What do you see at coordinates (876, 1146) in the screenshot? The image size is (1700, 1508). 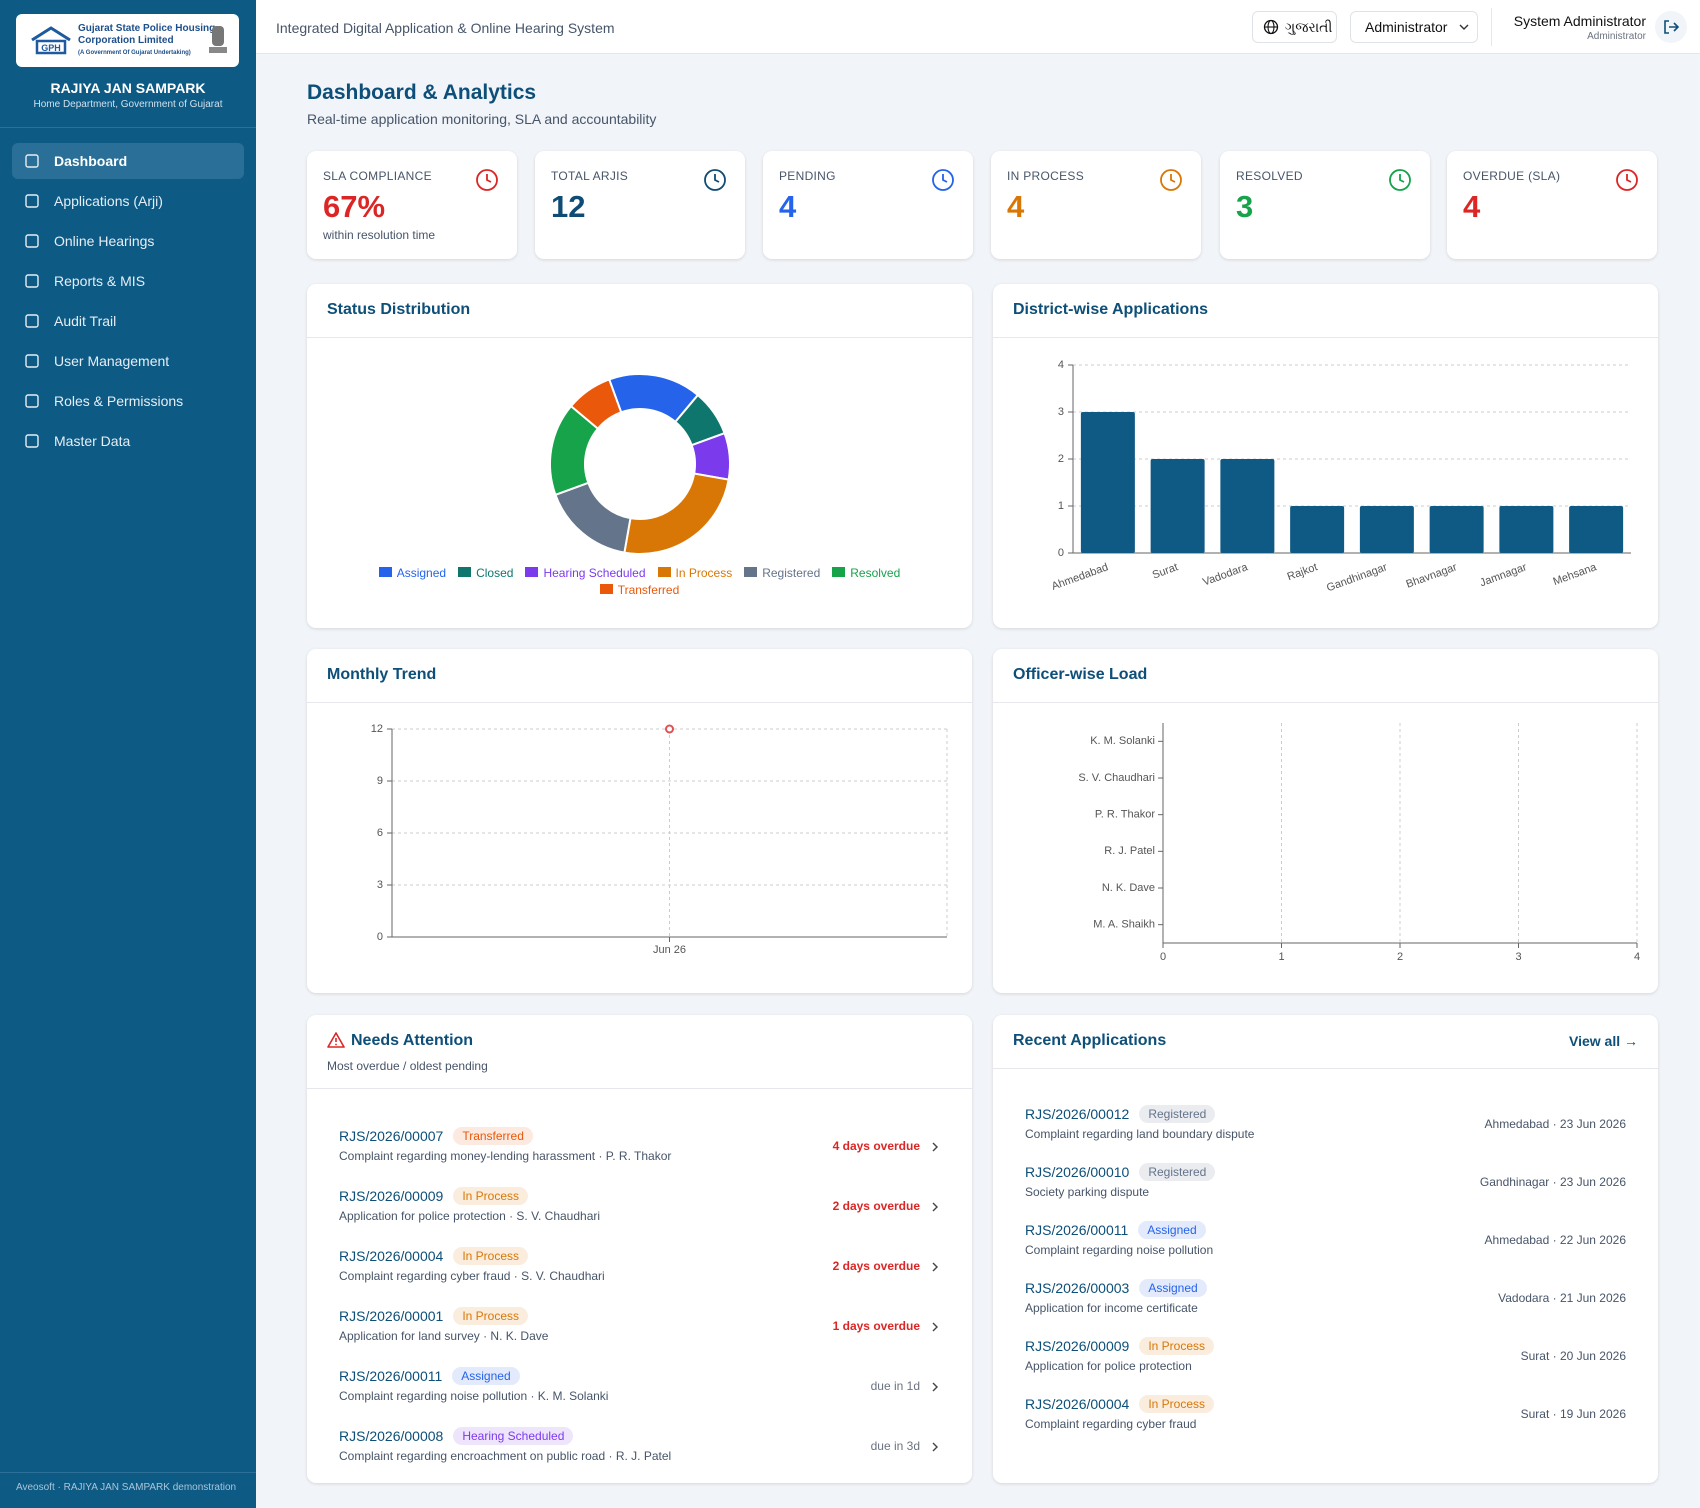 I see `due-status: 4 days overdue` at bounding box center [876, 1146].